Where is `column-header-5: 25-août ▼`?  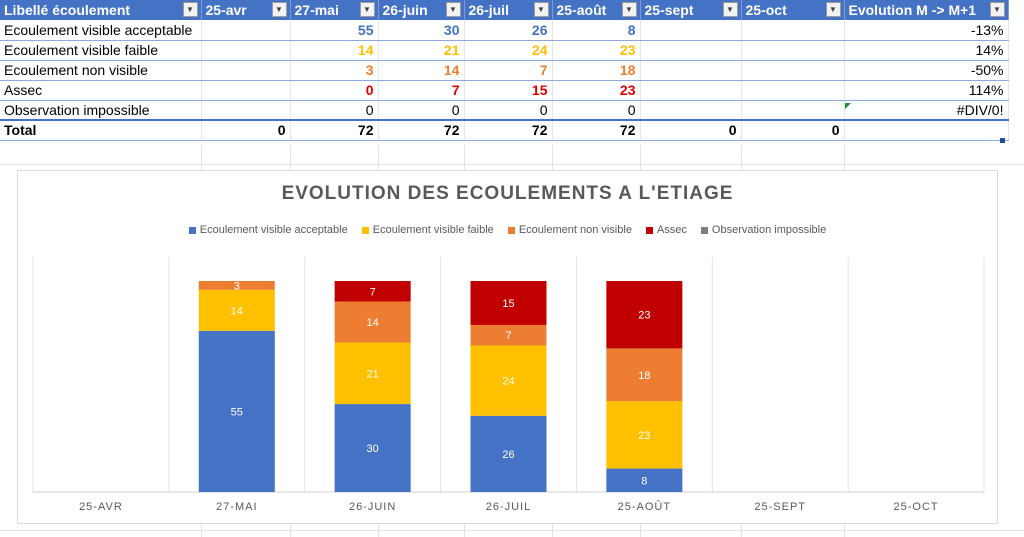
column-header-5: 25-août ▼ is located at coordinates (596, 10).